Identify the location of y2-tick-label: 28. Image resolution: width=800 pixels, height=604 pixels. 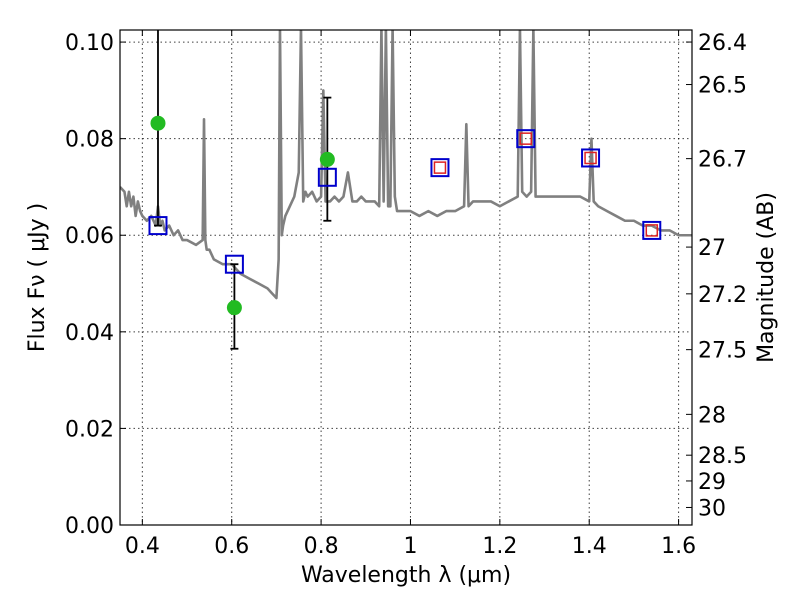
(712, 415).